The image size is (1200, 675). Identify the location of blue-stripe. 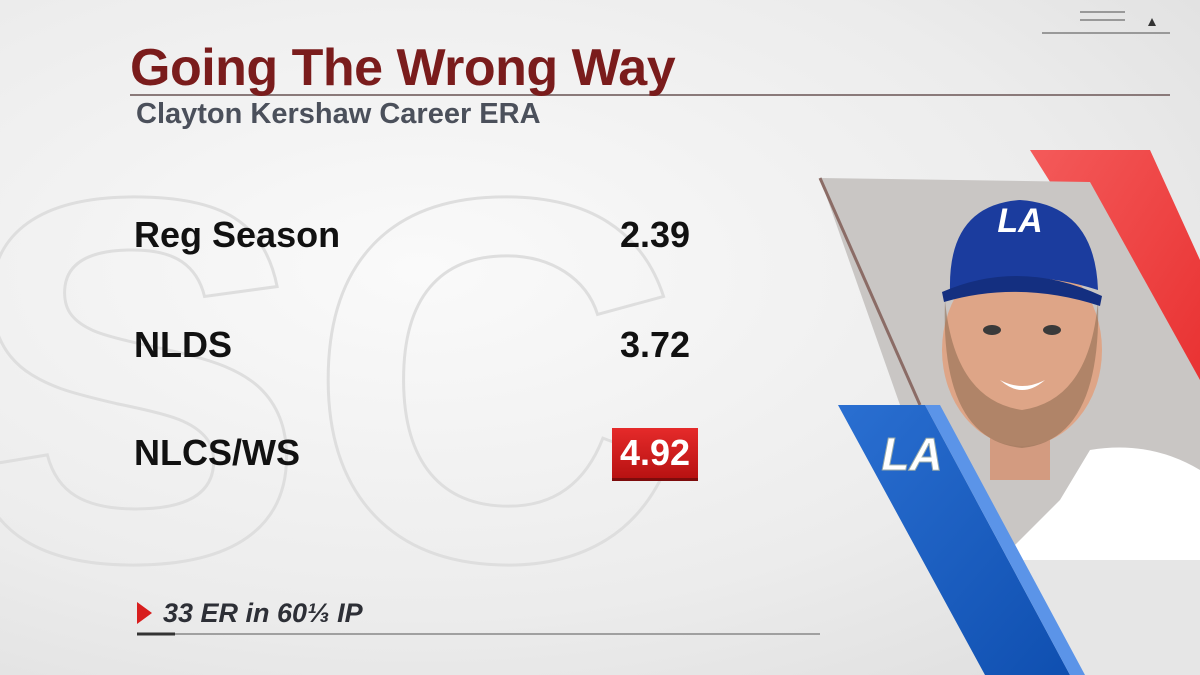
(954, 540).